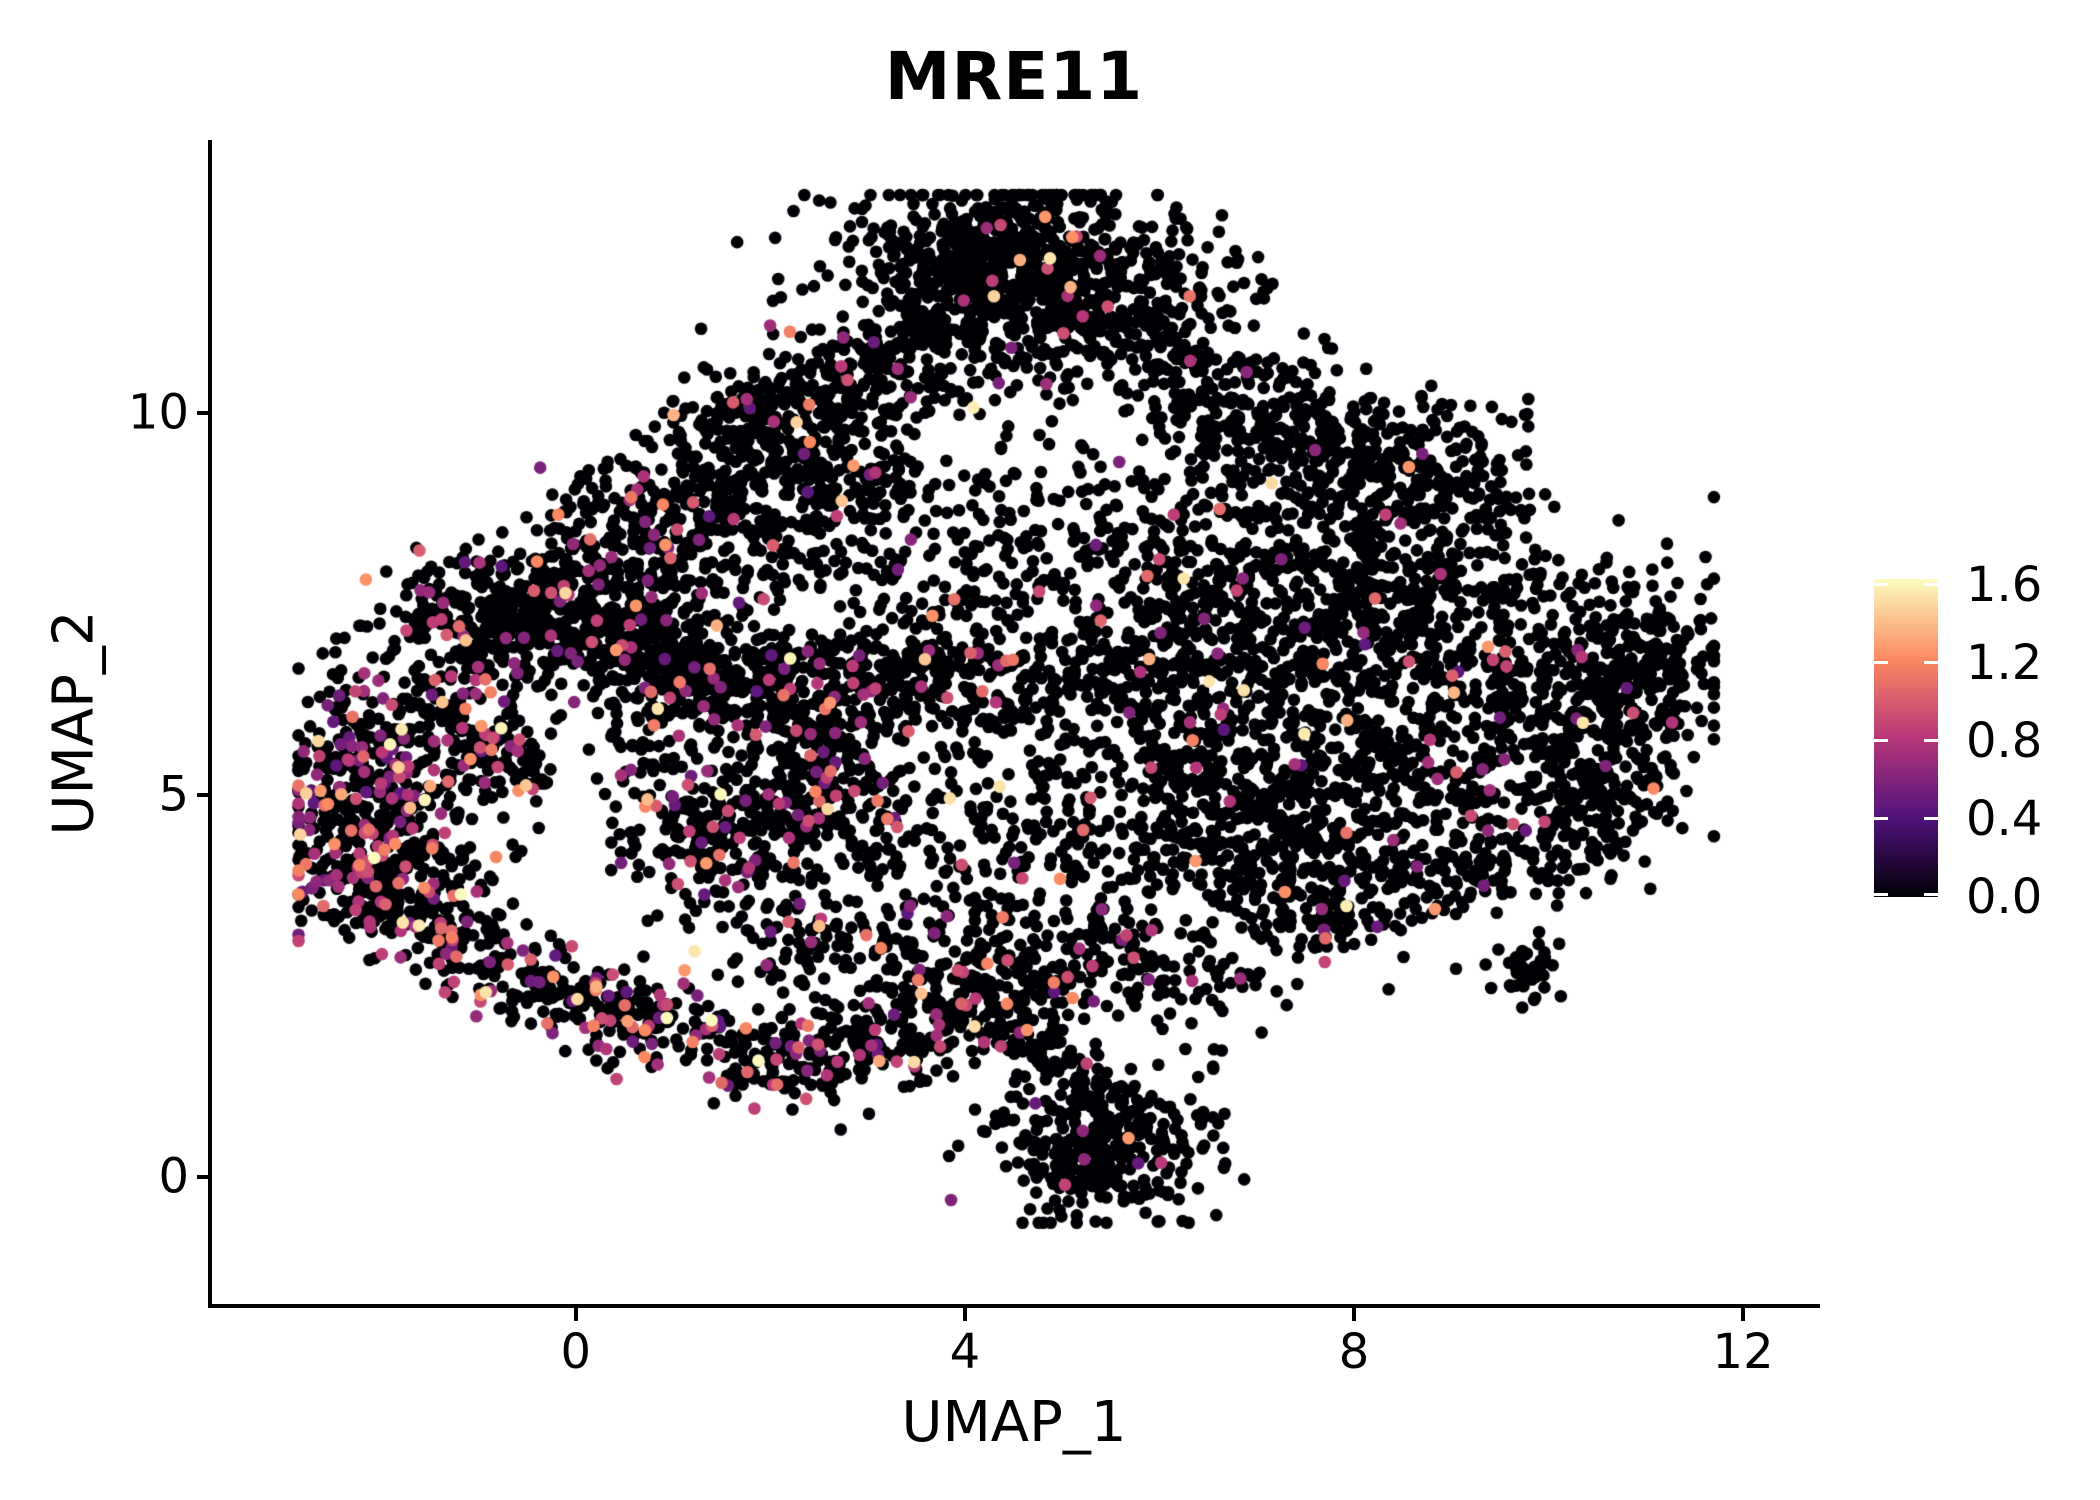 The width and height of the screenshot is (2100, 1500). What do you see at coordinates (2004, 584) in the screenshot?
I see `colorbar-tick-label: 1.6` at bounding box center [2004, 584].